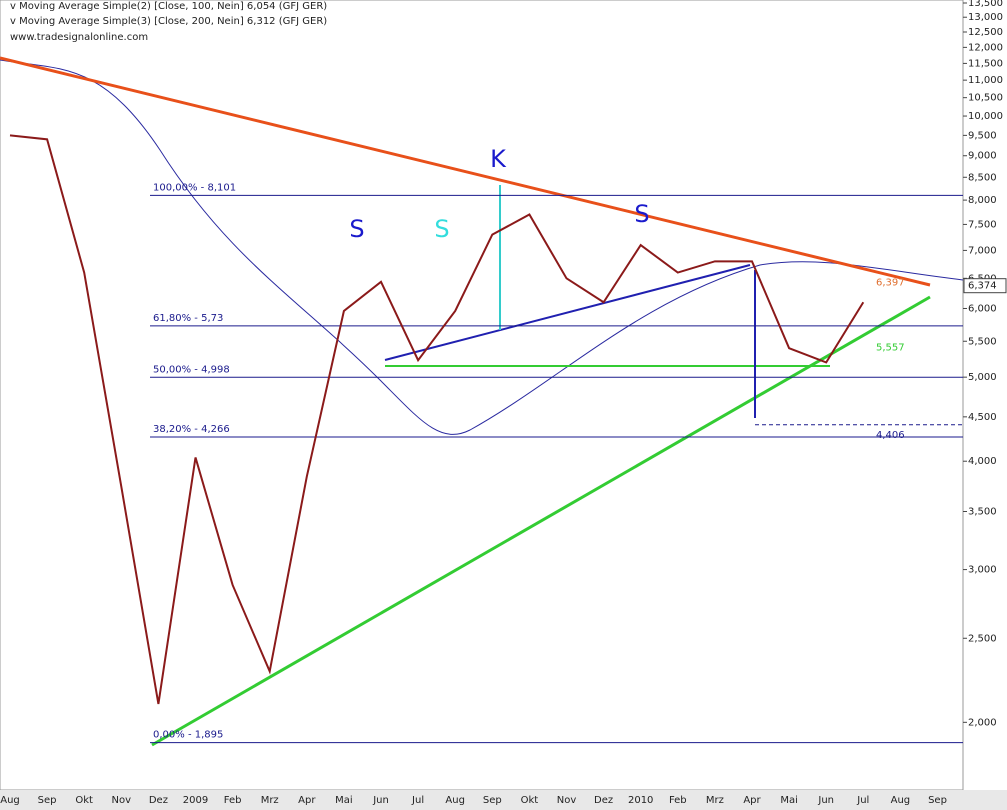 The image size is (1007, 810). I want to click on y-tick-label: 5,000, so click(982, 377).